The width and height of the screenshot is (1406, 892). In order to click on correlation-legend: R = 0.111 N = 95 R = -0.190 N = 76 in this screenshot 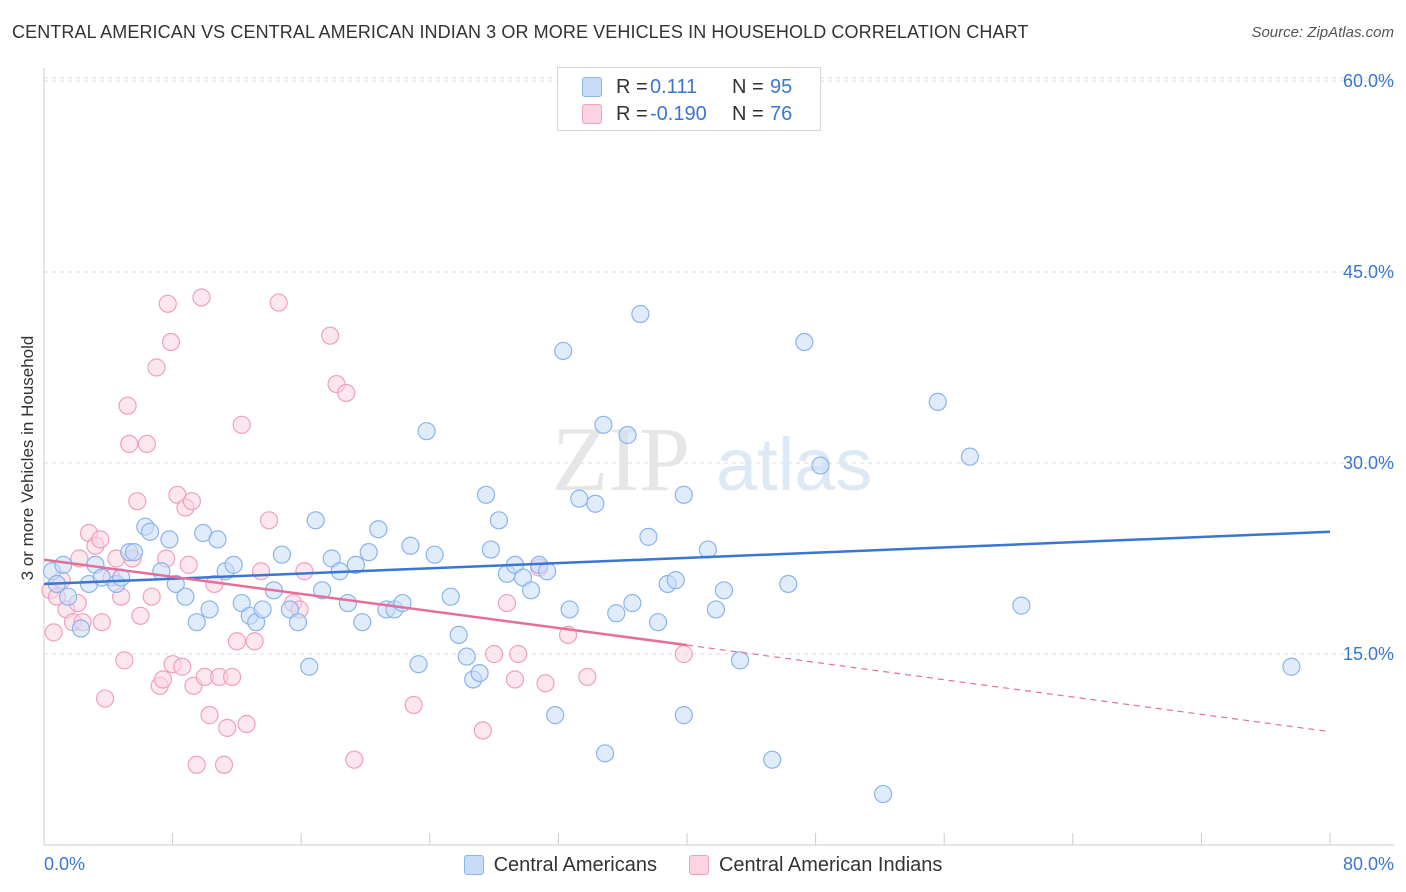, I will do `click(689, 99)`.